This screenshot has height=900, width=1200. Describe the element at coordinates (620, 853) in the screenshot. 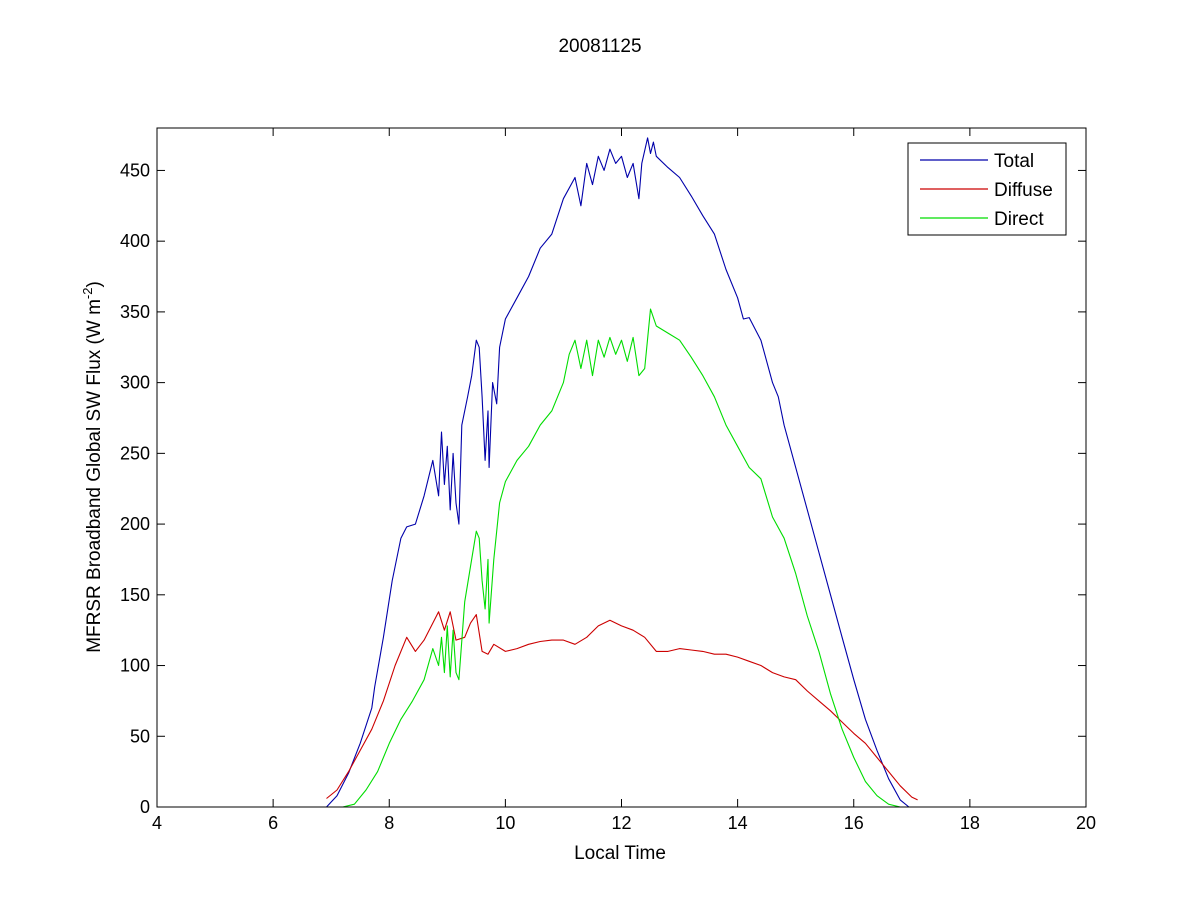

I see `x-axis-label: Local Time` at that location.